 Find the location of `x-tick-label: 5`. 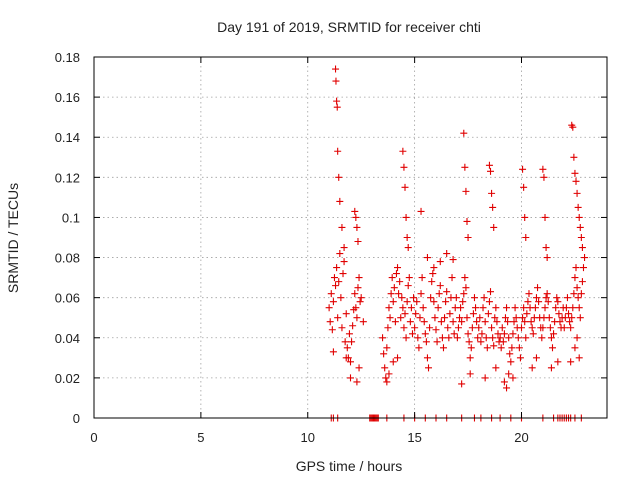

x-tick-label: 5 is located at coordinates (200, 437).